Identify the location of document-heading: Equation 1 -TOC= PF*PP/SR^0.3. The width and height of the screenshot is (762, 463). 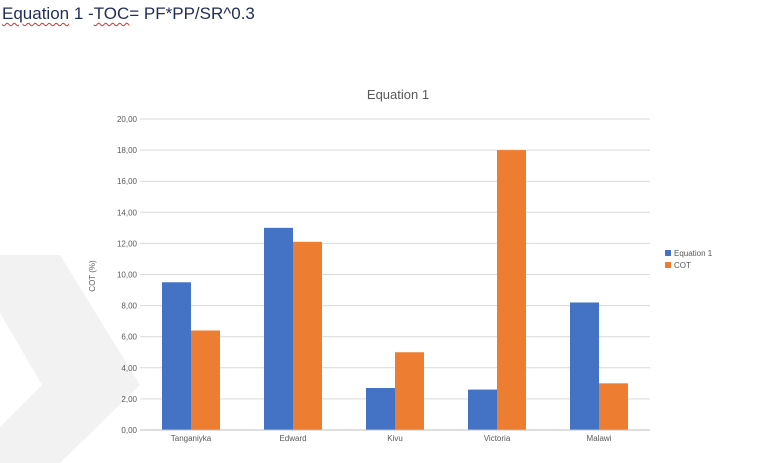
(128, 14).